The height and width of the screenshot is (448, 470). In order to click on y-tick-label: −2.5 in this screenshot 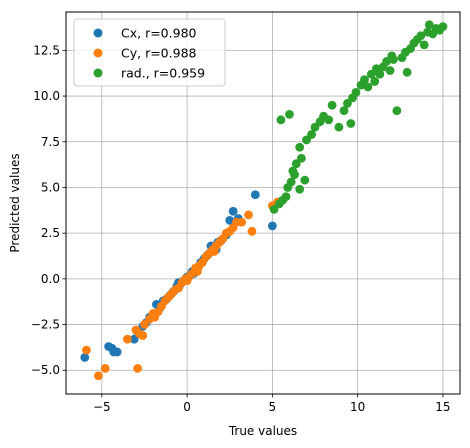, I will do `click(45, 325)`.